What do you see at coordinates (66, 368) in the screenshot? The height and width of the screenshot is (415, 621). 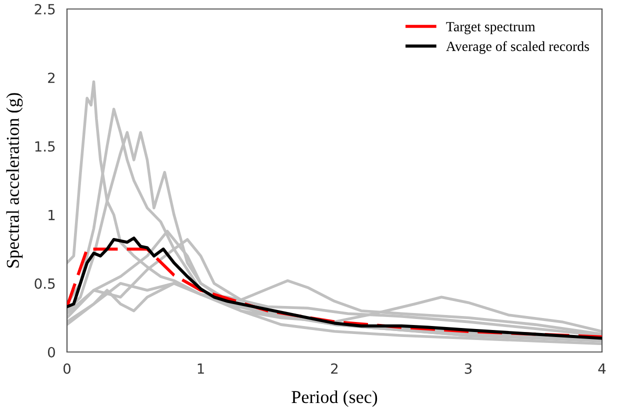 I see `x-tick-label: 0` at bounding box center [66, 368].